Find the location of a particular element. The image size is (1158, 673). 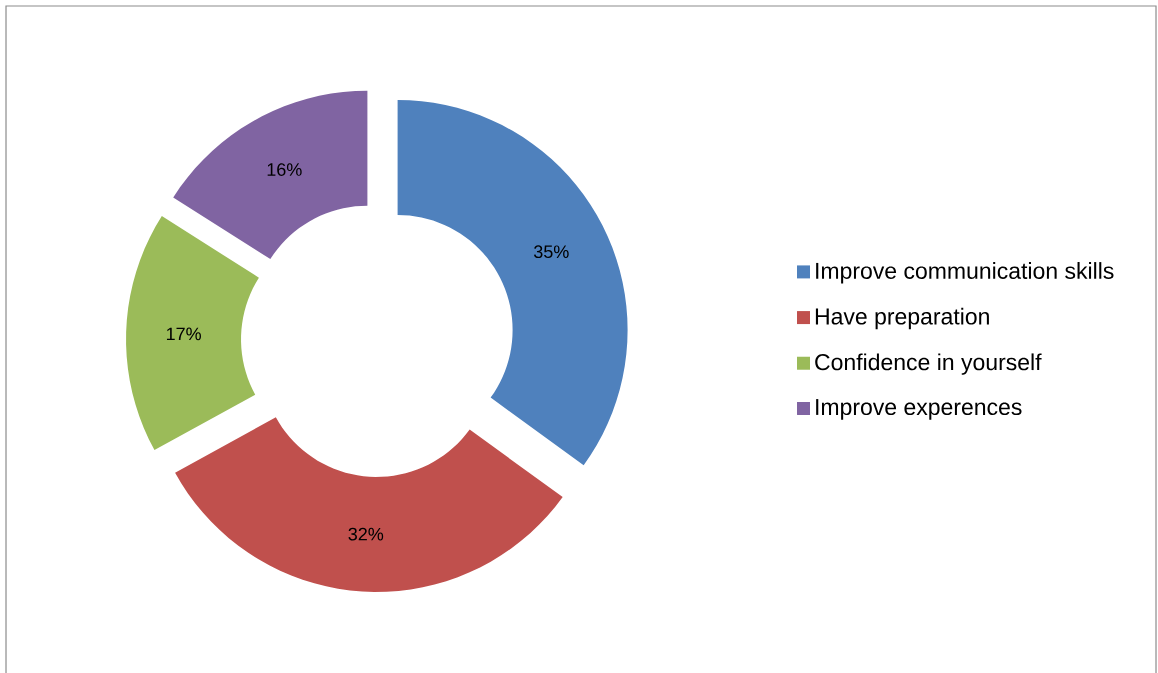

data-label: 16% is located at coordinates (284, 169).